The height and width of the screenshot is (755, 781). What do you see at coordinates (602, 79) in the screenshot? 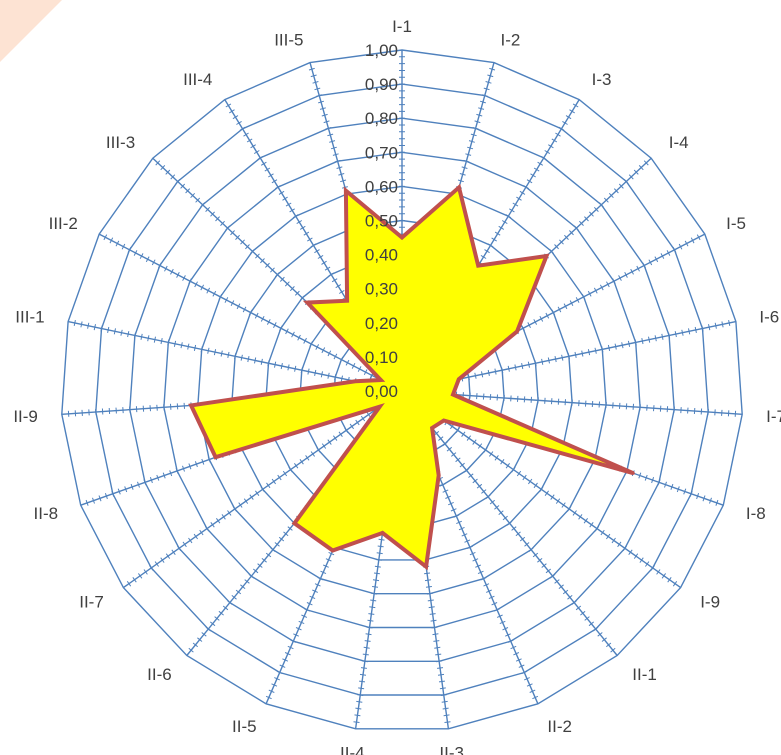
I see `category-label-I-3: I-3` at bounding box center [602, 79].